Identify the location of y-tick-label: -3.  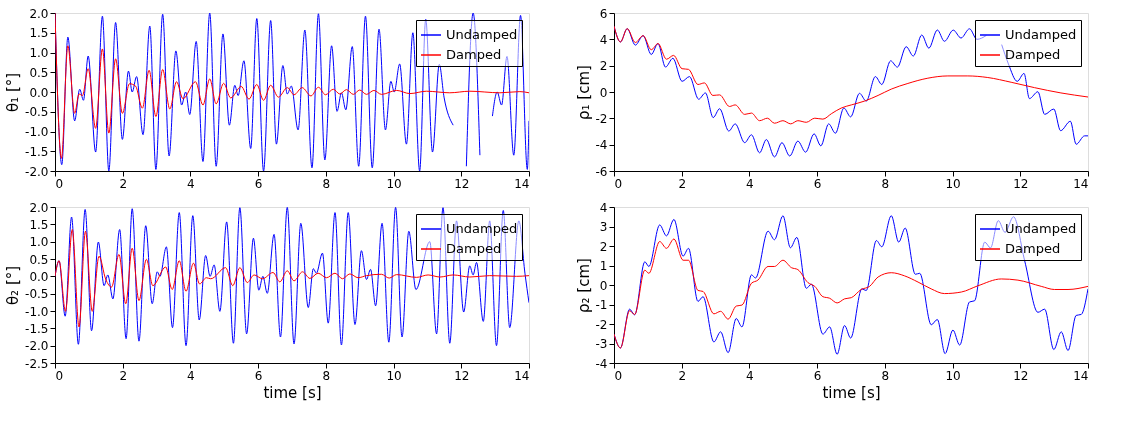
(601, 344).